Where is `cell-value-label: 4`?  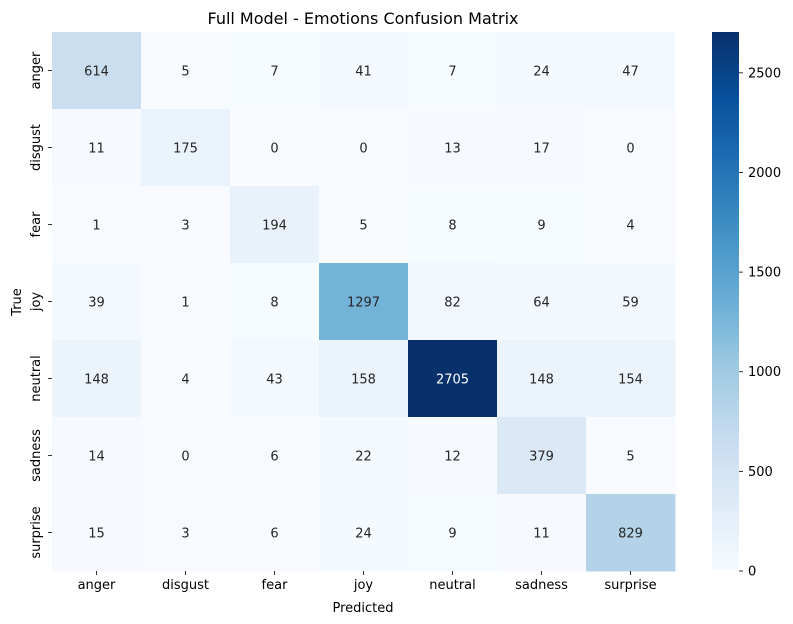
cell-value-label: 4 is located at coordinates (185, 380).